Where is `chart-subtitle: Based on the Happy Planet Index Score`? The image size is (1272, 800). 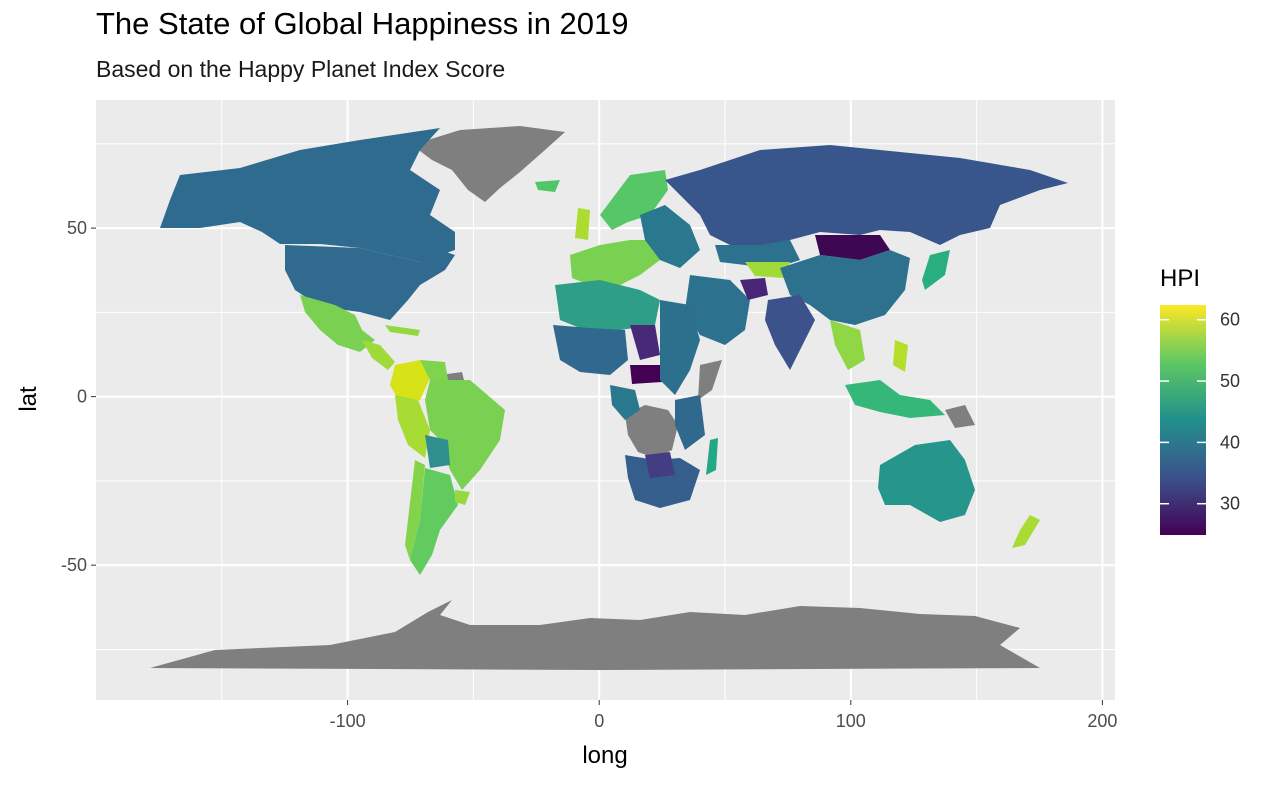 chart-subtitle: Based on the Happy Planet Index Score is located at coordinates (301, 69).